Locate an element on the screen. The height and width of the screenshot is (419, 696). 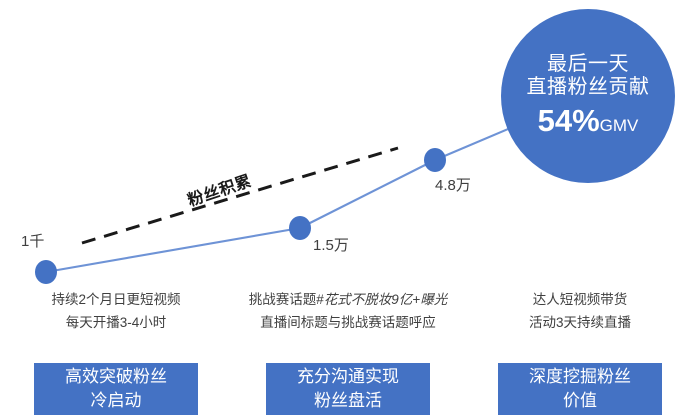
conclusion-1-line-1: 高效突破粉丝 is located at coordinates (116, 376).